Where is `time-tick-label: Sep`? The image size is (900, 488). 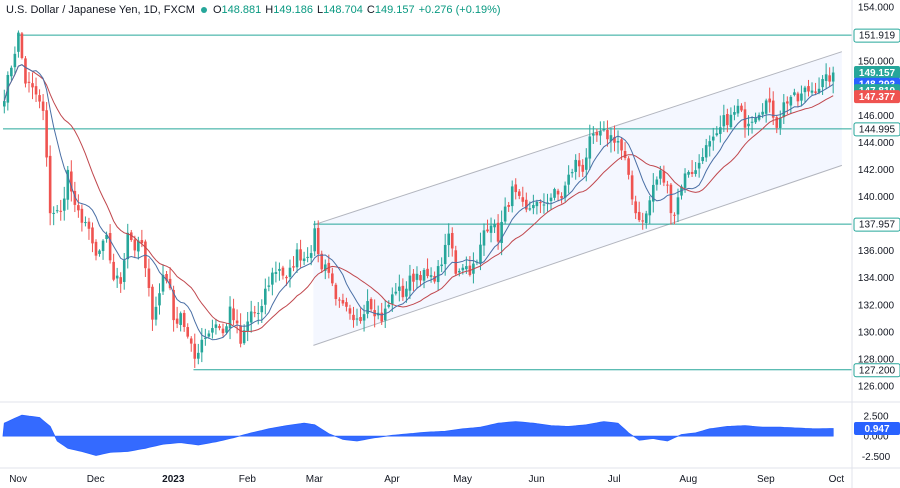 time-tick-label: Sep is located at coordinates (766, 479).